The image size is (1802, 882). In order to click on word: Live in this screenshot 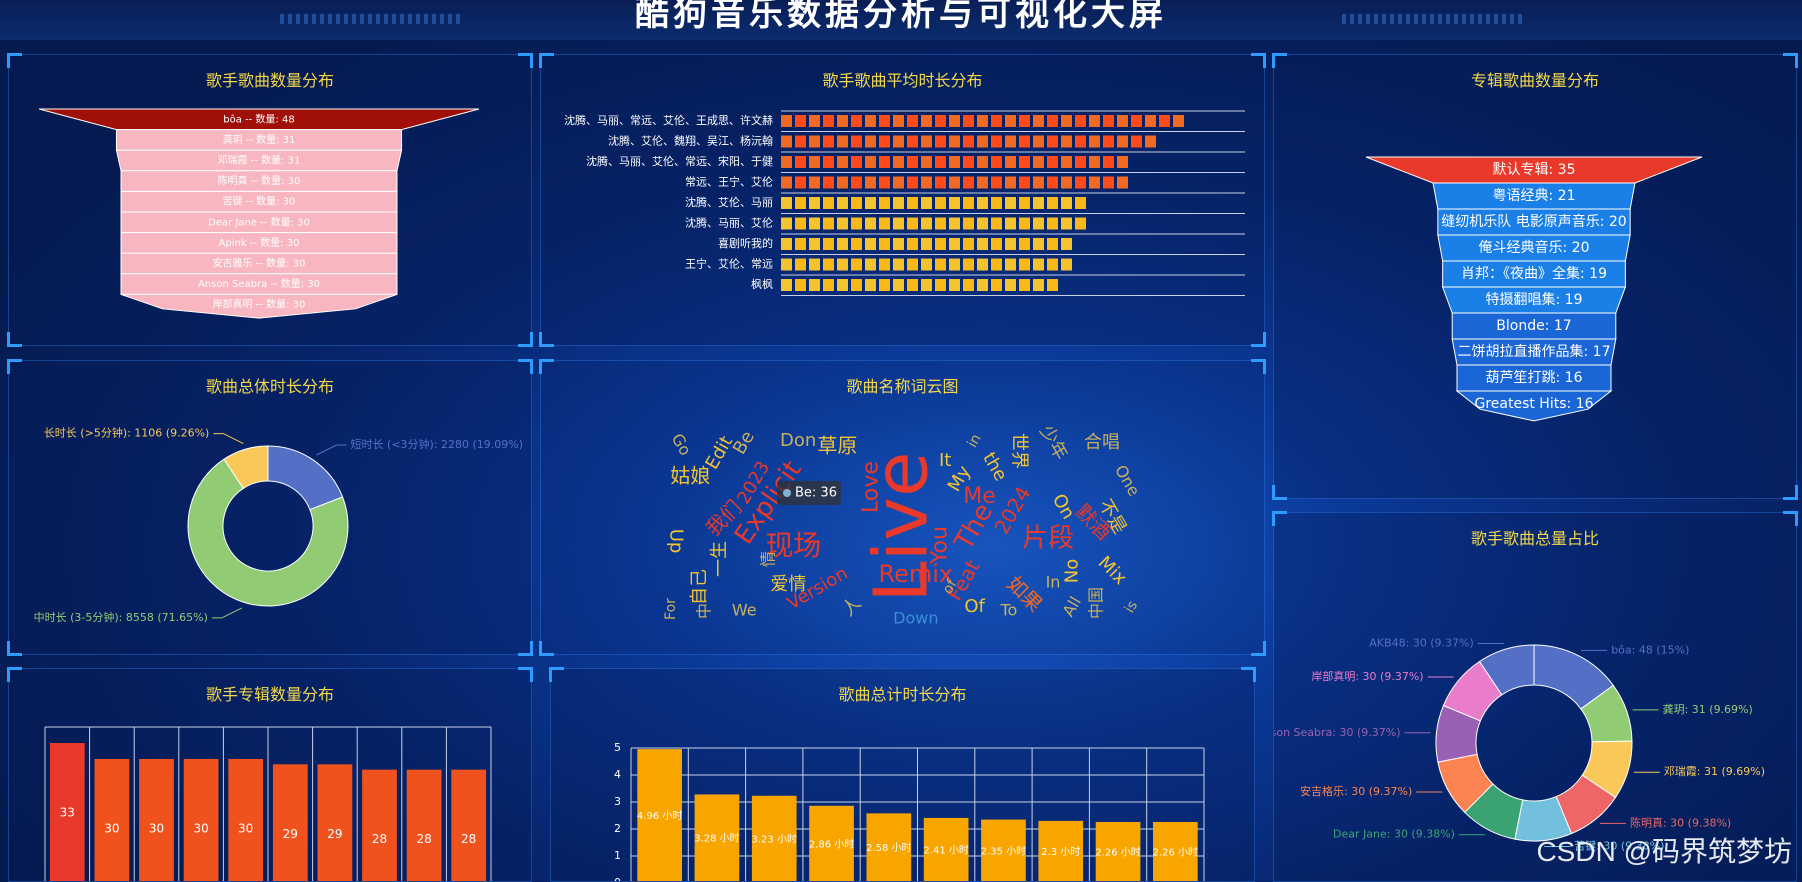, I will do `click(902, 526)`.